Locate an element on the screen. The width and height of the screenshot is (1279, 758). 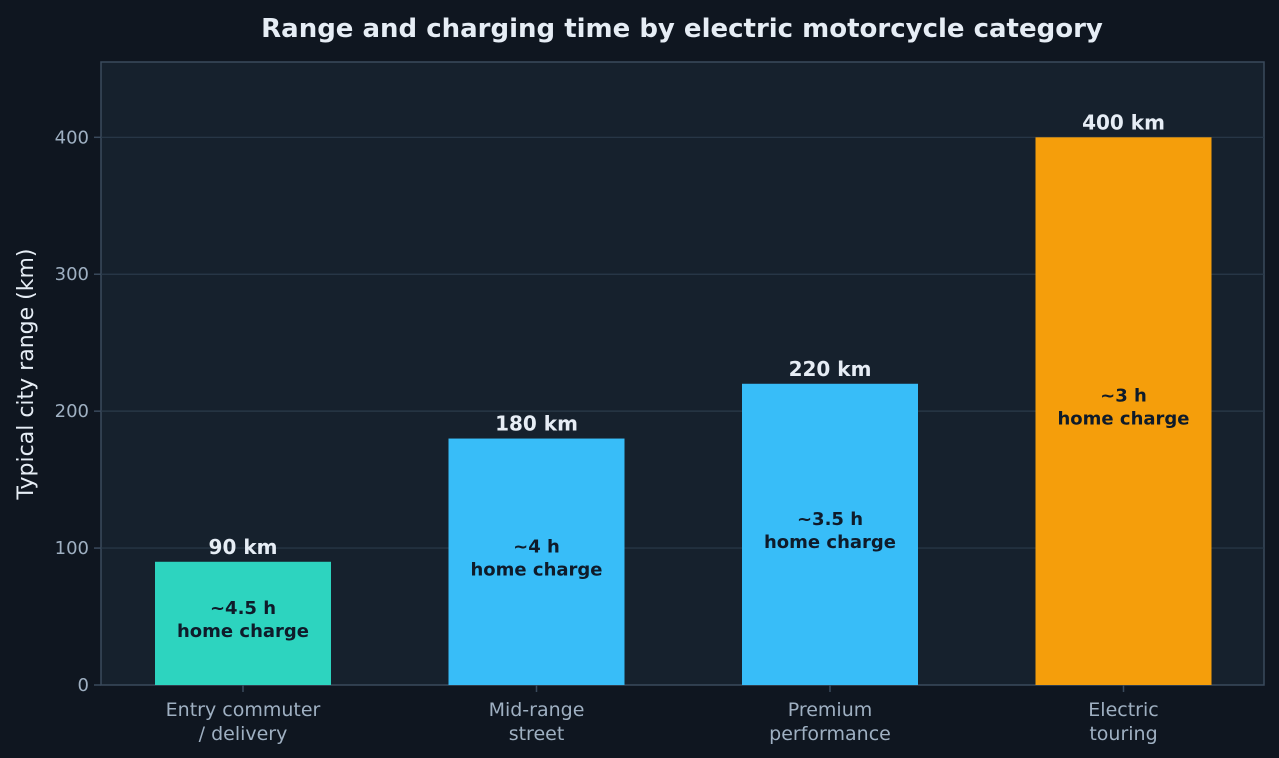
category-label: performance is located at coordinates (830, 734).